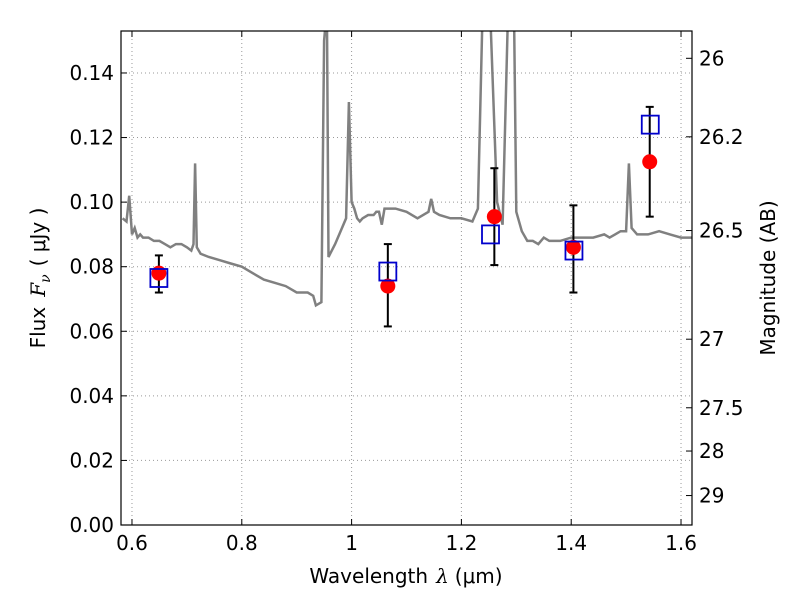 The width and height of the screenshot is (800, 600). I want to click on y-axis-title: FluxFν( μJy ), so click(40, 278).